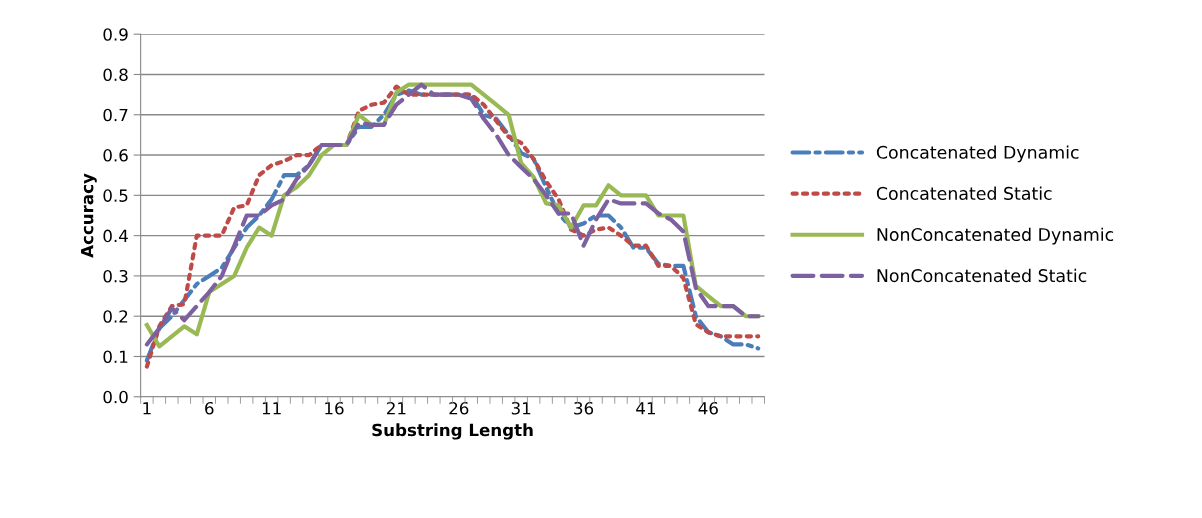 Image resolution: width=1202 pixels, height=518 pixels. Describe the element at coordinates (995, 236) in the screenshot. I see `legend-label: NonConcatenated Dynamic` at that location.